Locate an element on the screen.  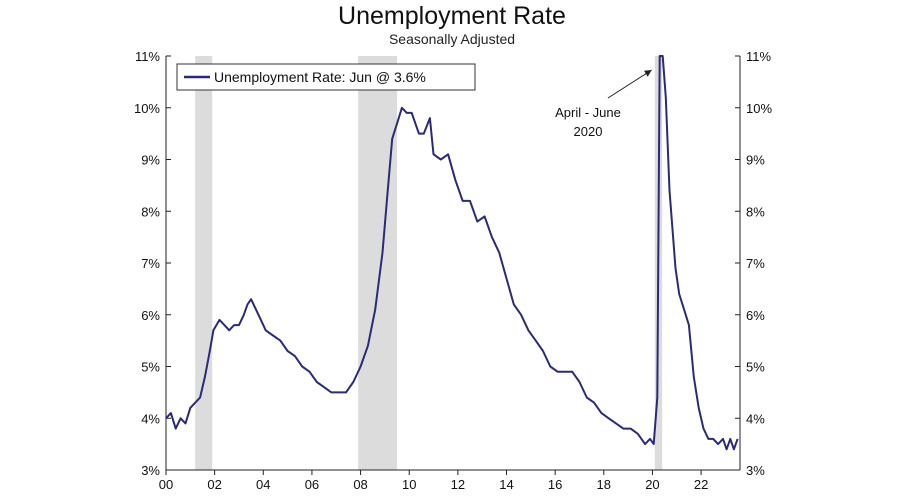
x-tick-label: 02 is located at coordinates (214, 484).